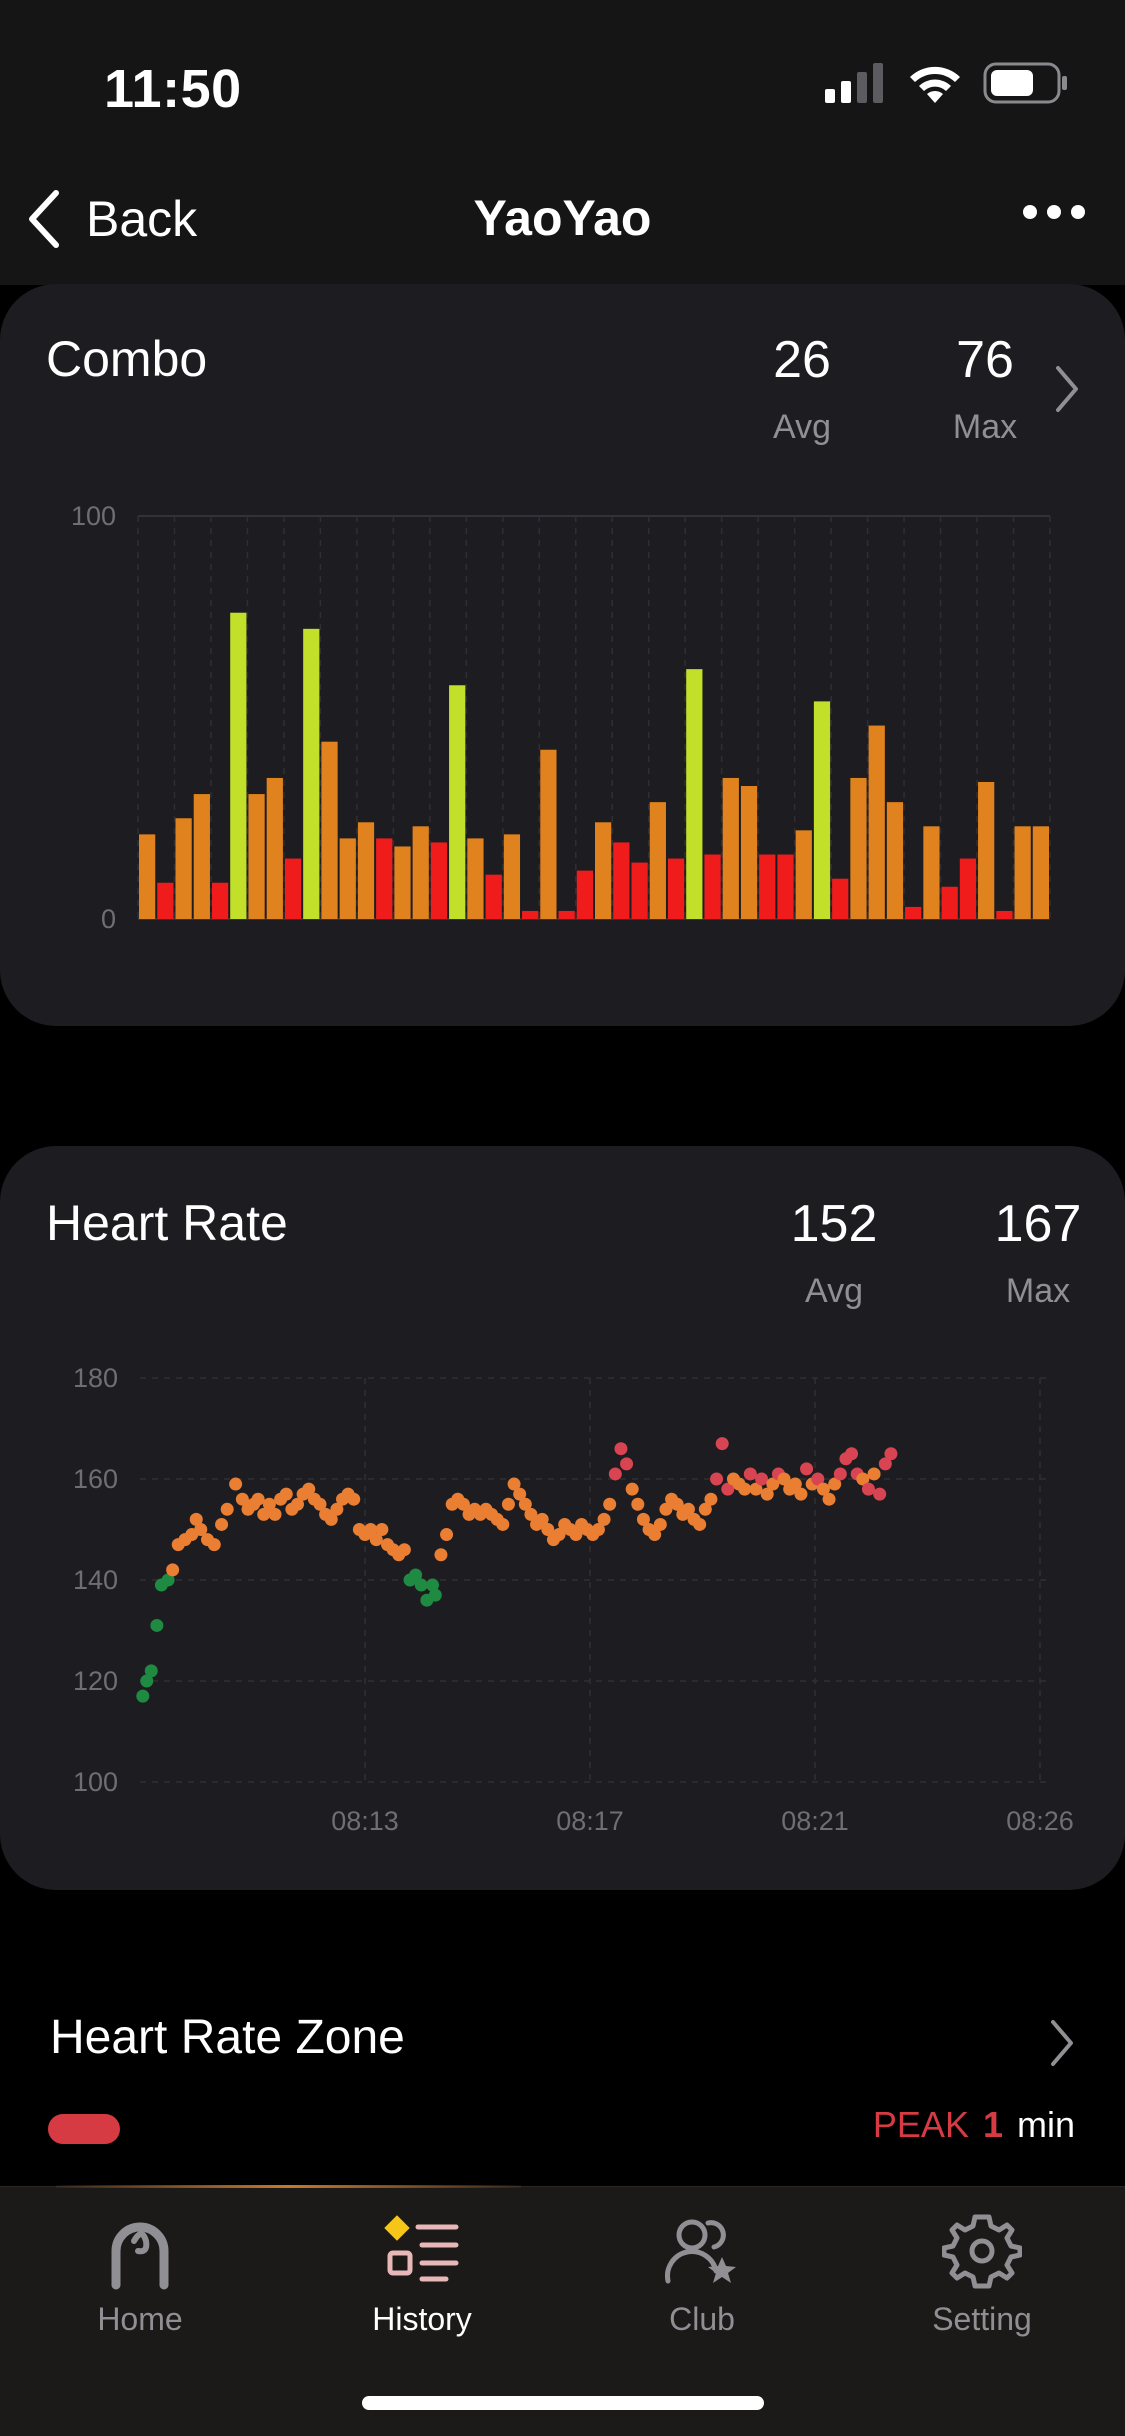 This screenshot has width=1125, height=2436. I want to click on x-tick-label: 08:17, so click(590, 1821).